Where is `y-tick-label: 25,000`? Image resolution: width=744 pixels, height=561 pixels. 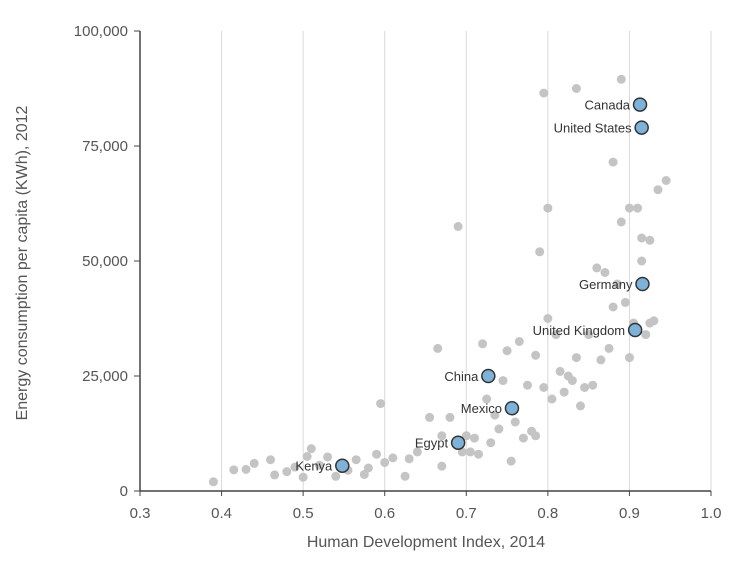
y-tick-label: 25,000 is located at coordinates (105, 376).